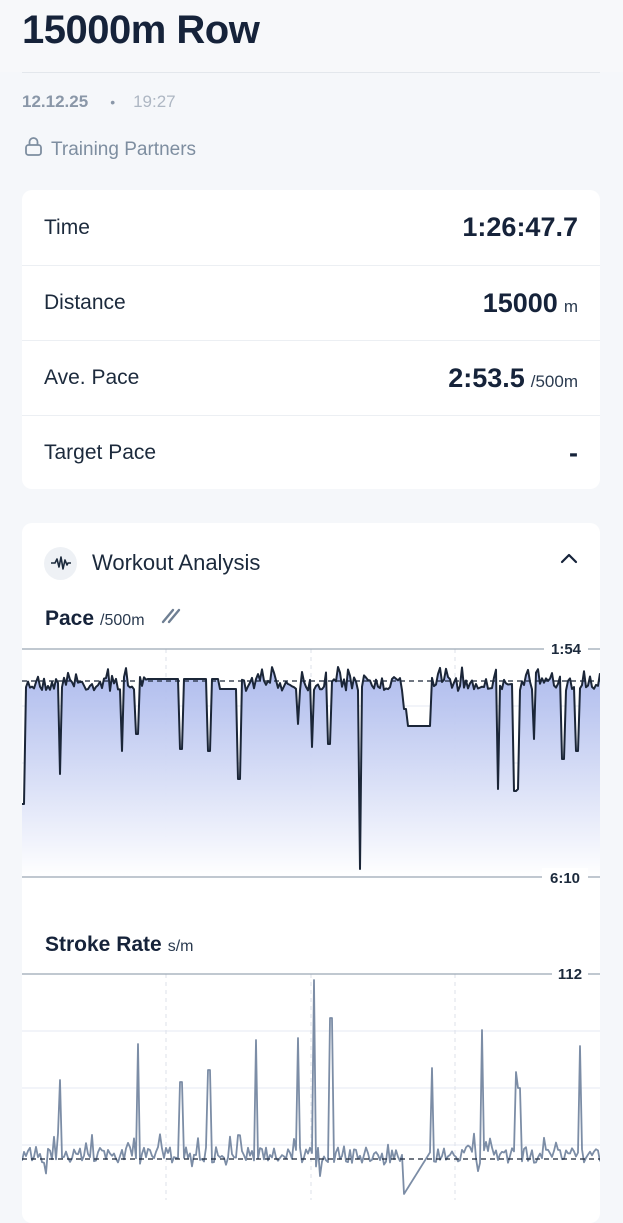  I want to click on workout-meta: 12.12.25 • 19:27, so click(99, 102).